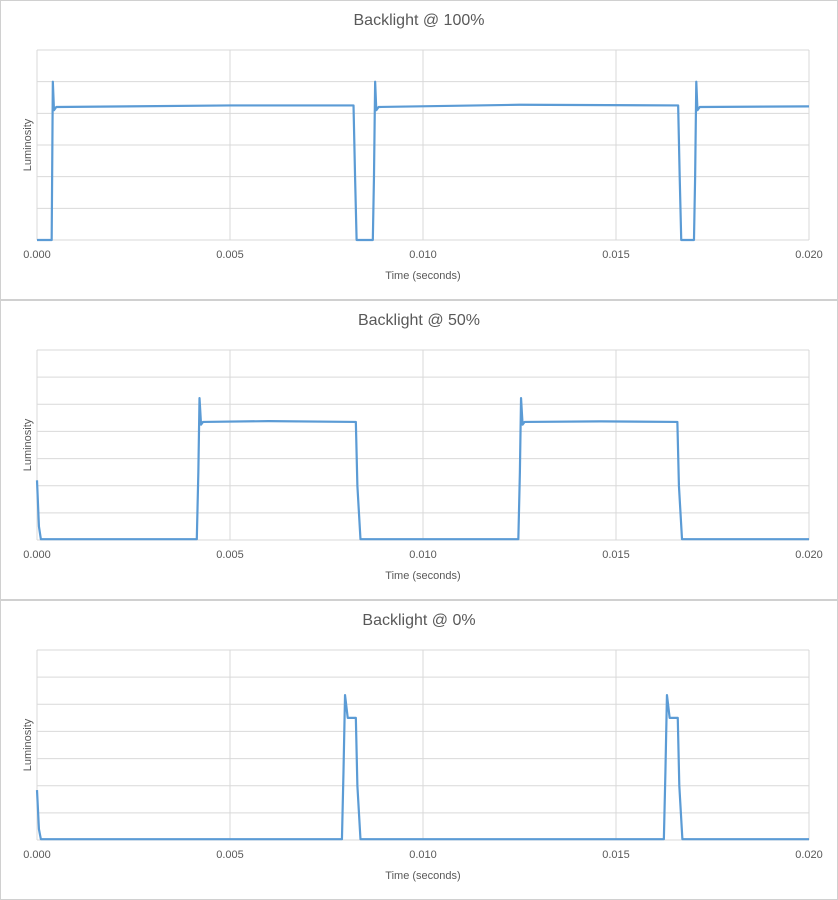 The height and width of the screenshot is (900, 838). Describe the element at coordinates (418, 620) in the screenshot. I see `chart-title: Backlight @ 0%` at that location.